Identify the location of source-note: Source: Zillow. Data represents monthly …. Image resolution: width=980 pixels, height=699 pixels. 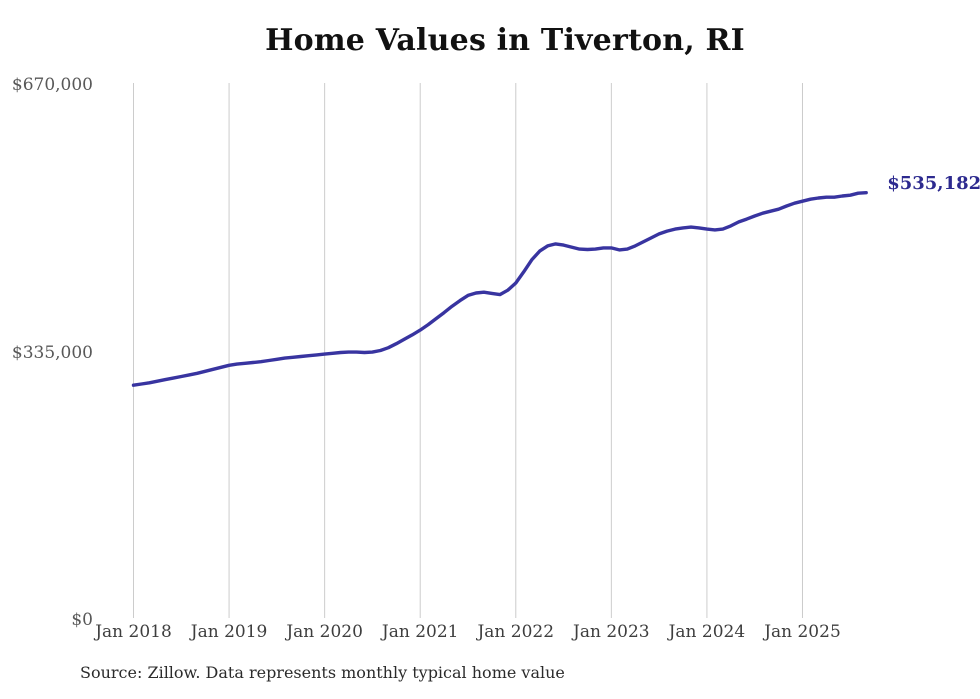
(322, 672).